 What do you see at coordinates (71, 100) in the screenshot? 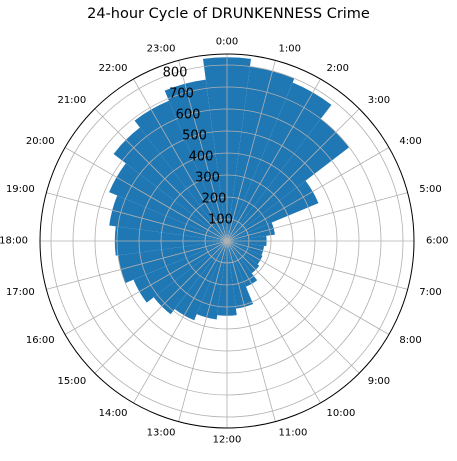
I see `angle-label-21:00: 21:00` at bounding box center [71, 100].